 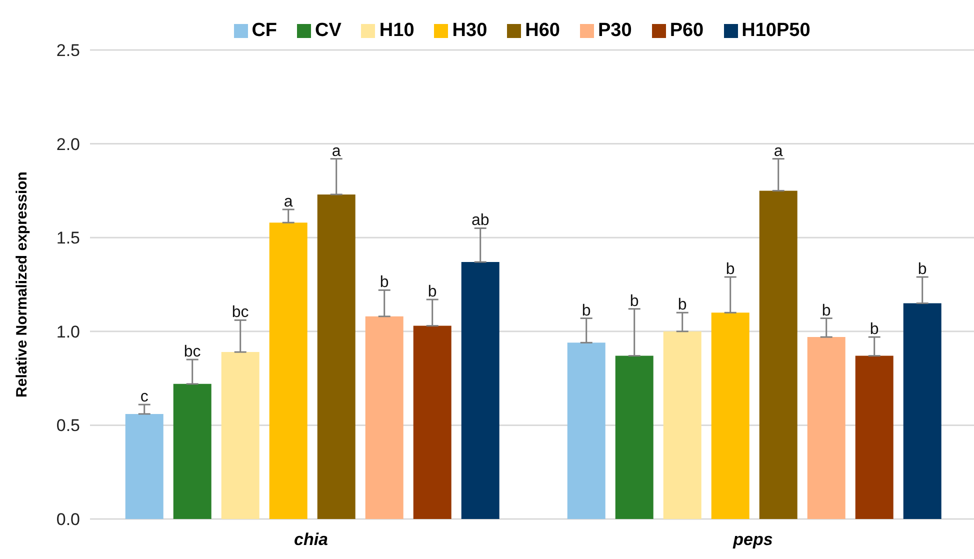 What do you see at coordinates (311, 540) in the screenshot?
I see `x-tick-label: chia` at bounding box center [311, 540].